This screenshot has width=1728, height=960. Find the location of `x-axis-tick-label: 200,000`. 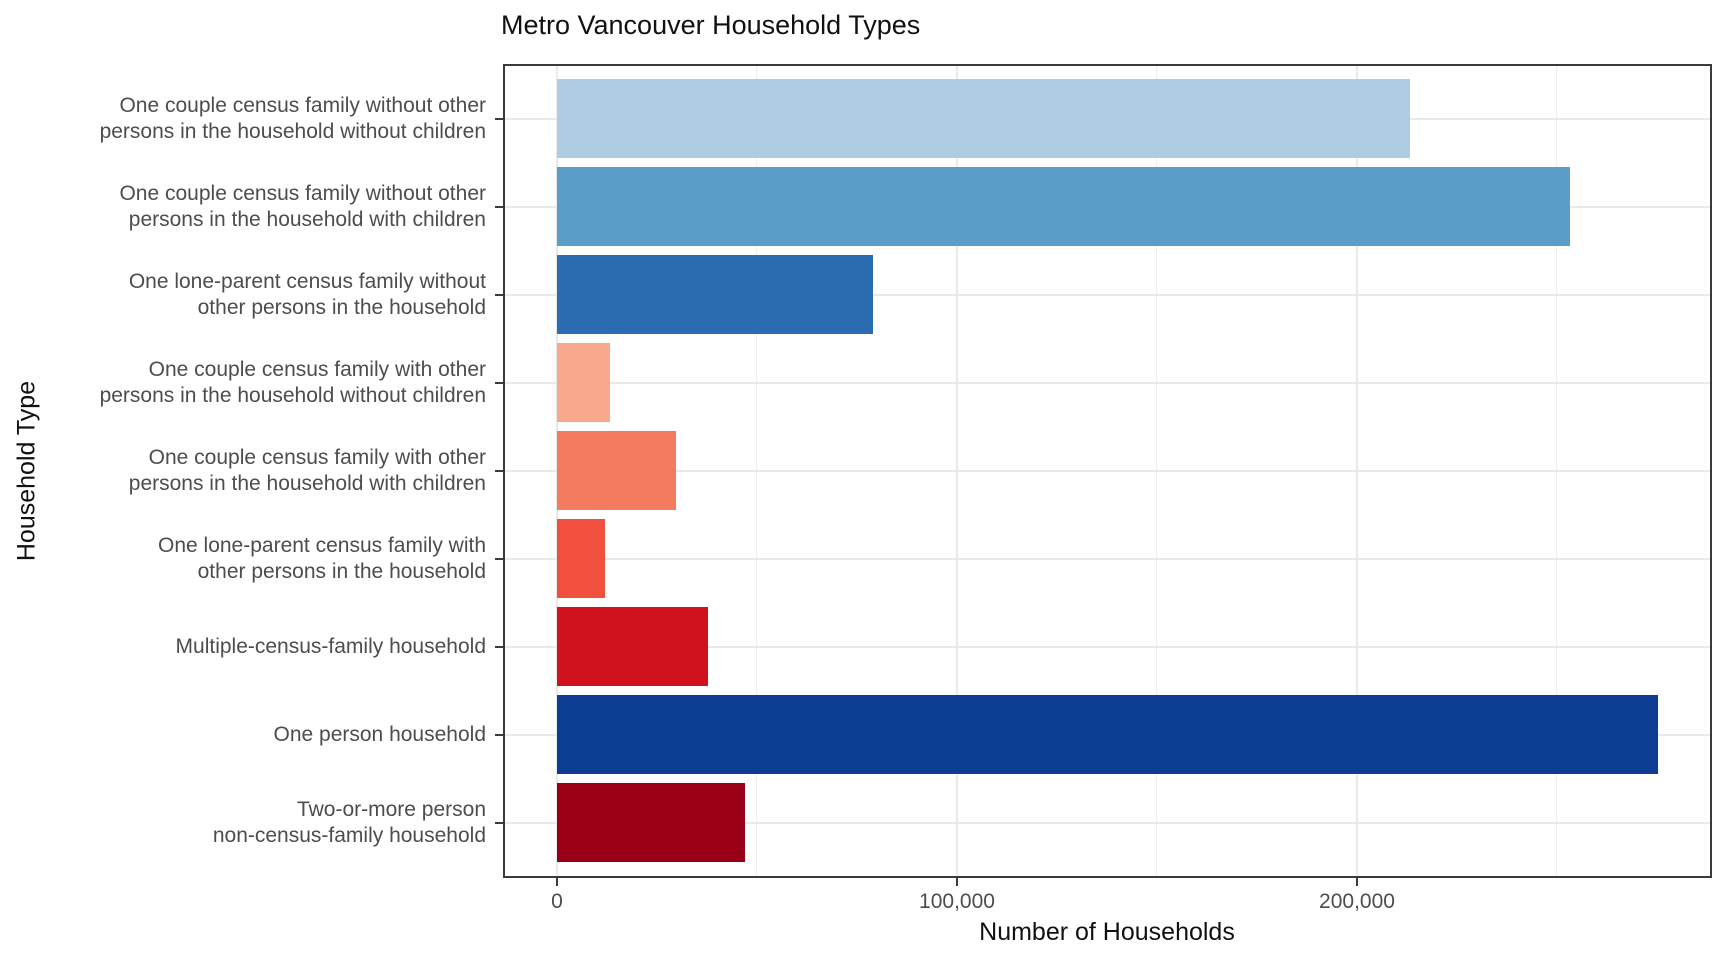

x-axis-tick-label: 200,000 is located at coordinates (1357, 901).